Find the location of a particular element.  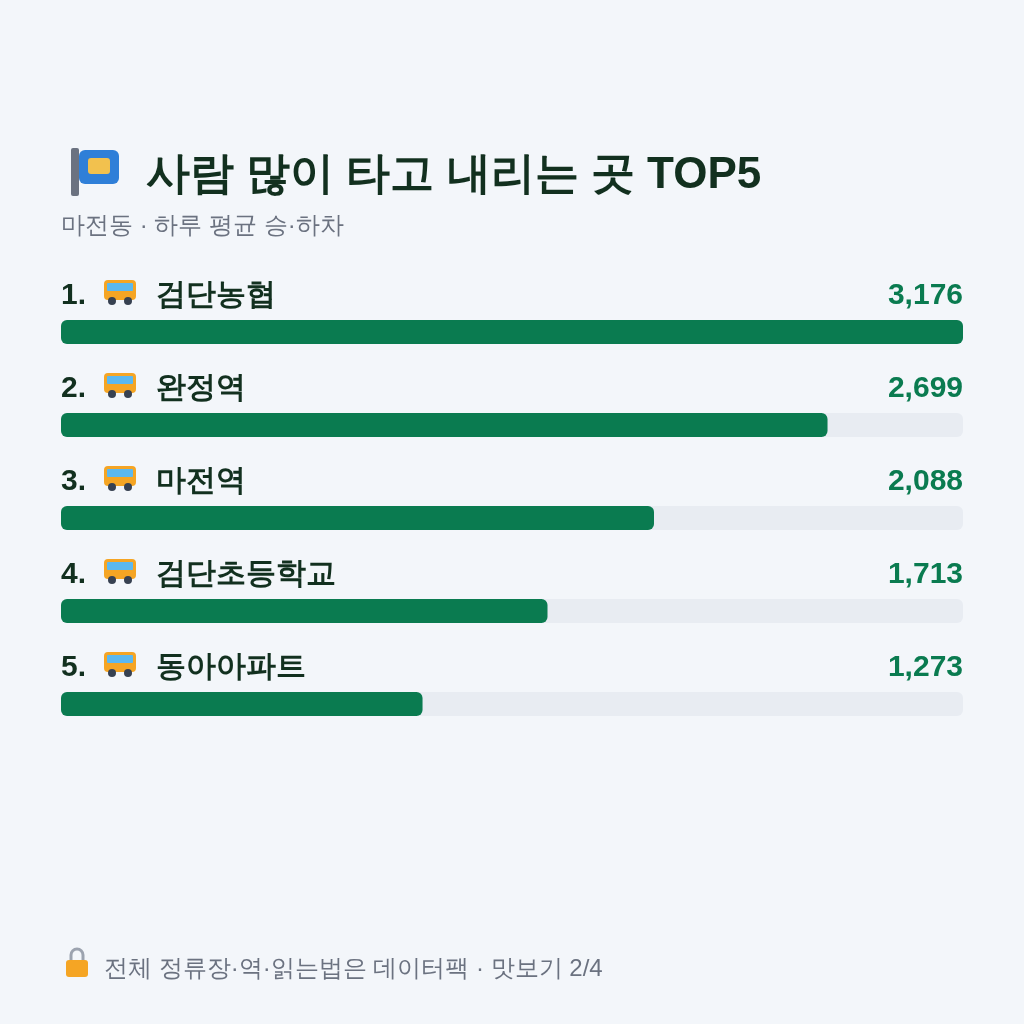

category-label: 4. 검단초등학교 is located at coordinates (198, 572).